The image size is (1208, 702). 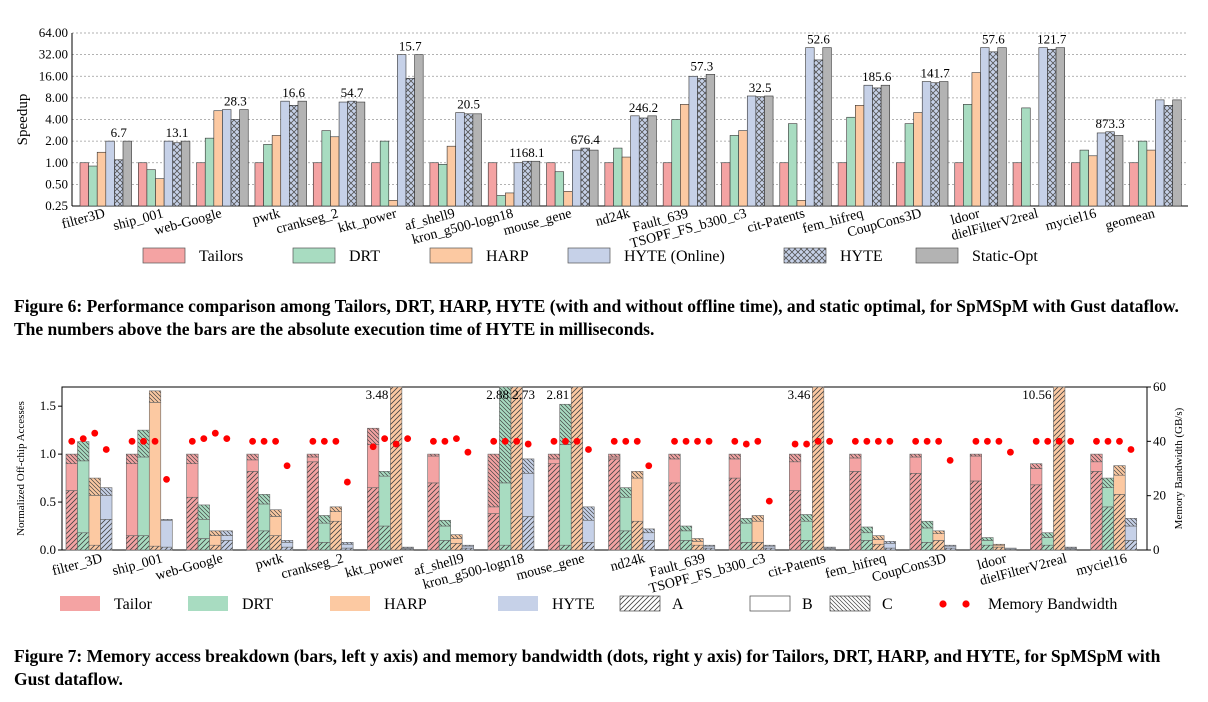 I want to click on legend-label: A, so click(x=678, y=604).